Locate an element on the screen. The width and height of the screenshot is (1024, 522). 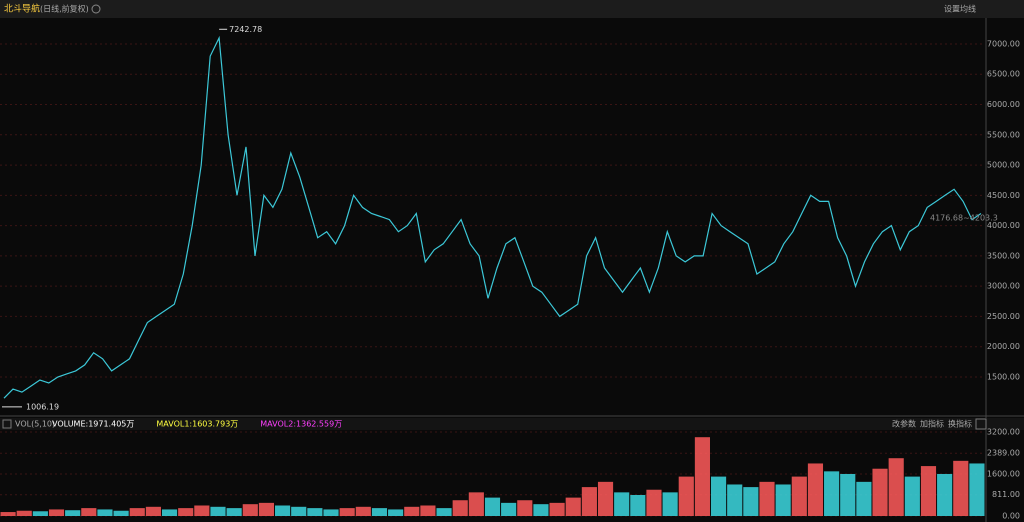
y-tick-label: 1500.00 is located at coordinates (1003, 376).